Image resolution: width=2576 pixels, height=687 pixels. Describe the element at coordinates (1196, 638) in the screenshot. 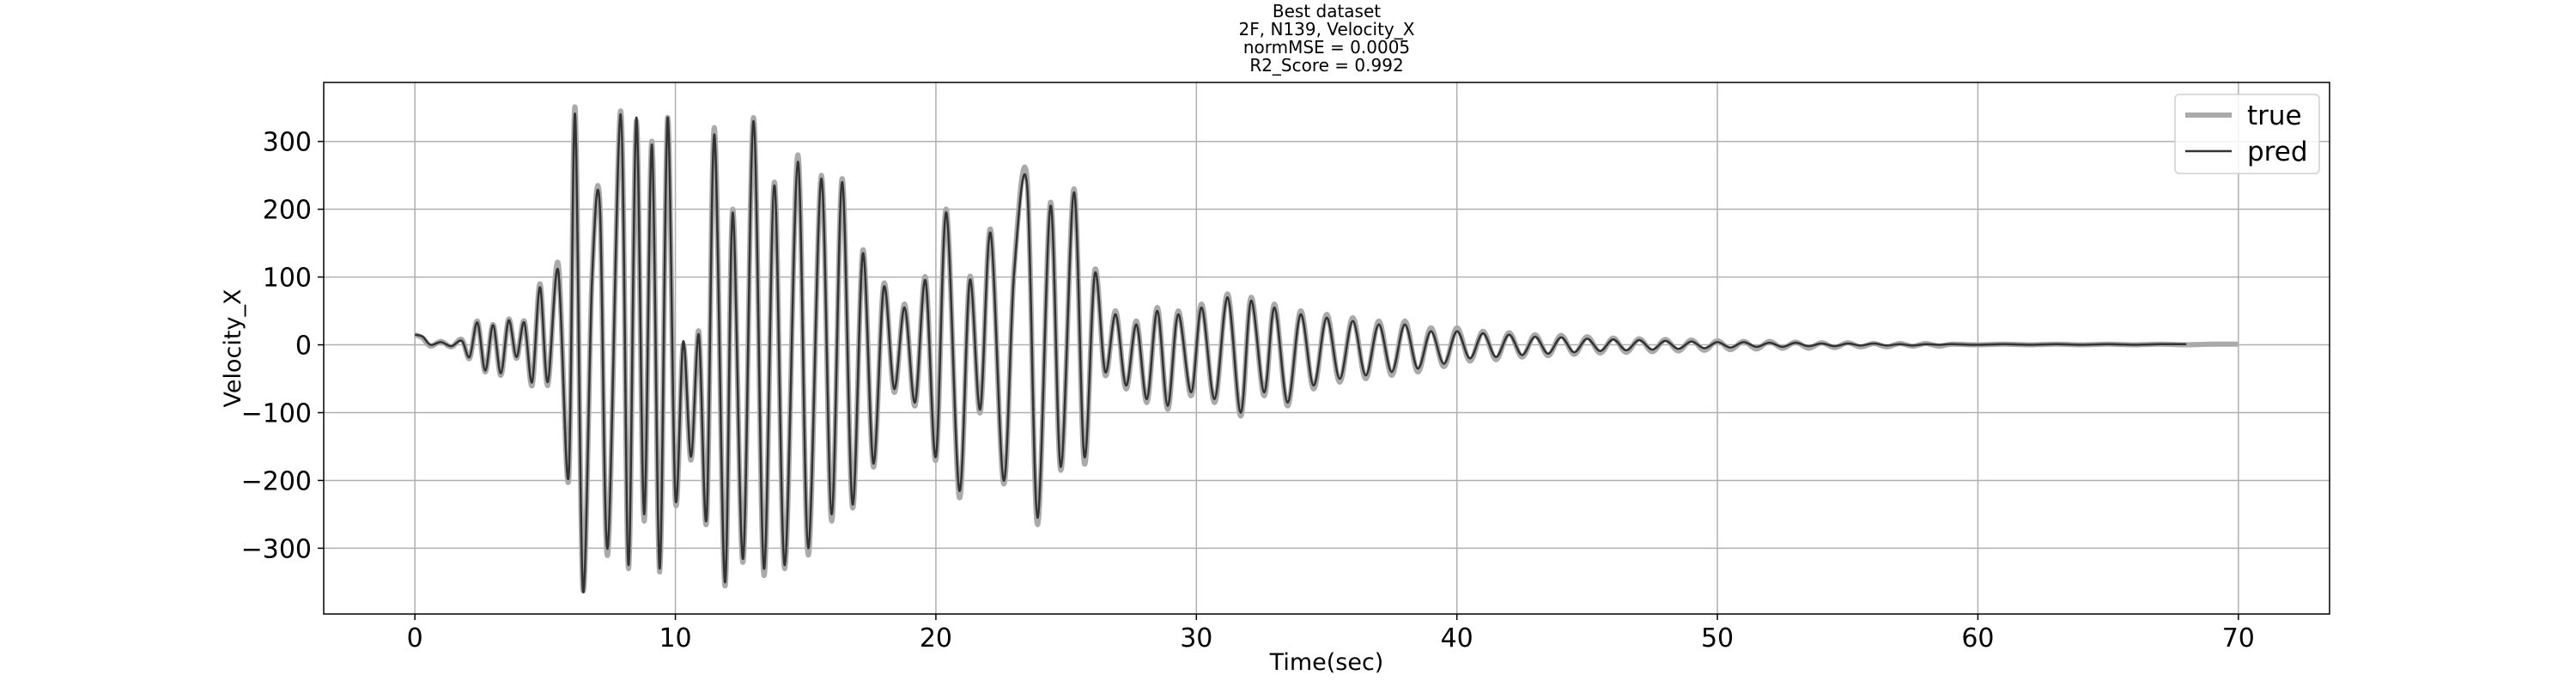

I see `x-tick-label: 30` at that location.